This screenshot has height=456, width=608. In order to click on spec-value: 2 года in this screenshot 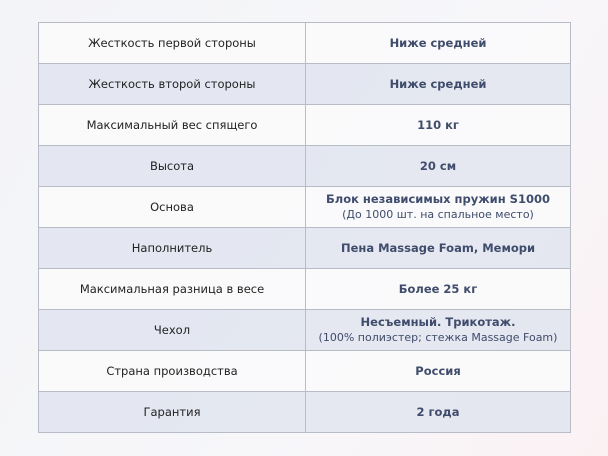, I will do `click(438, 411)`.